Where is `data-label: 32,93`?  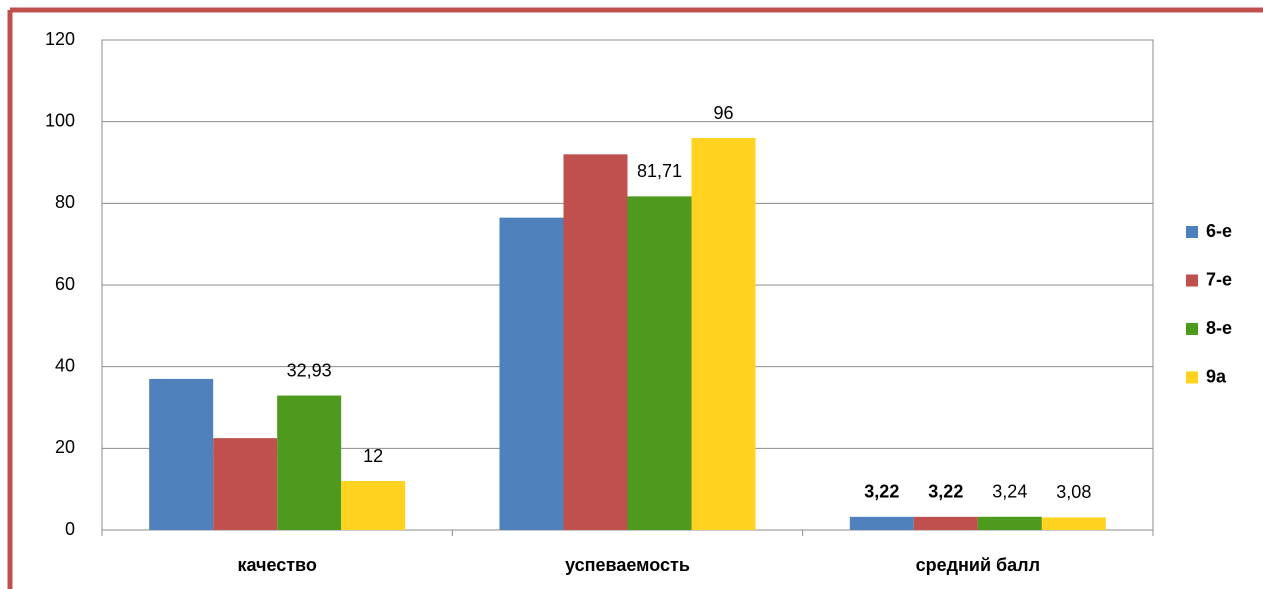
data-label: 32,93 is located at coordinates (309, 370).